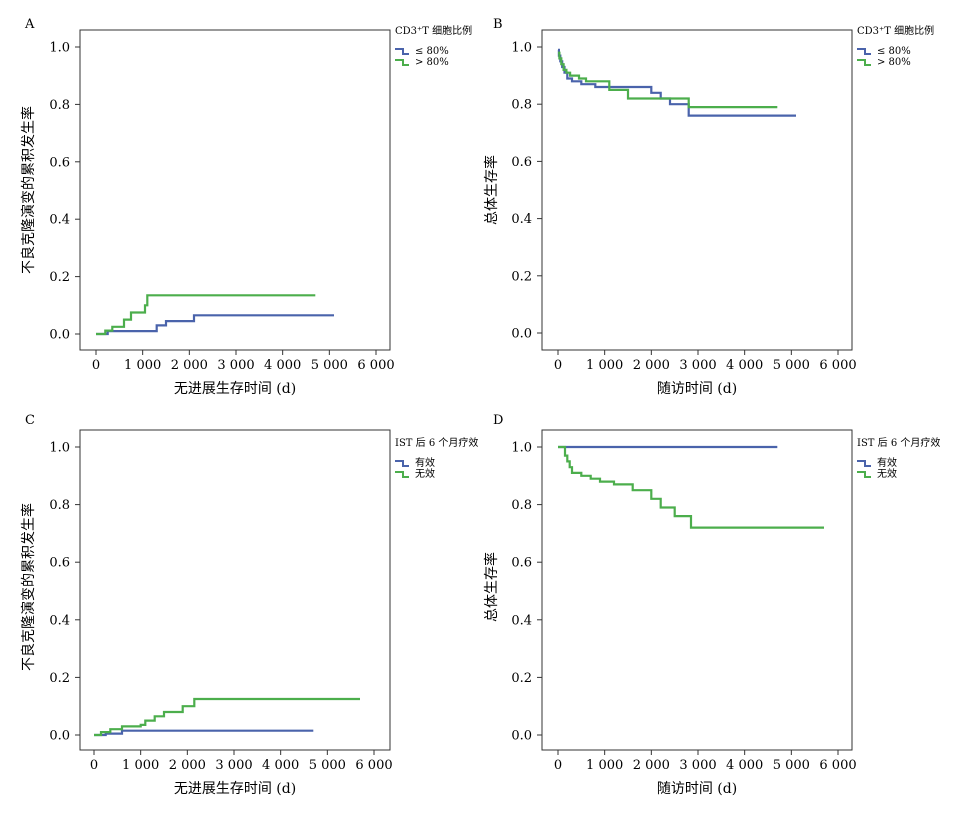 This screenshot has width=957, height=816. Describe the element at coordinates (30, 420) in the screenshot. I see `panel-letter: C` at that location.